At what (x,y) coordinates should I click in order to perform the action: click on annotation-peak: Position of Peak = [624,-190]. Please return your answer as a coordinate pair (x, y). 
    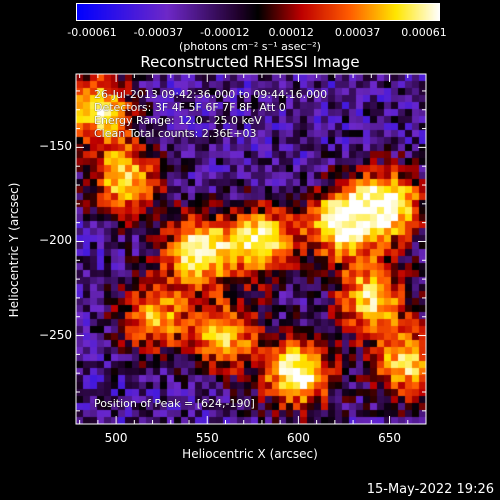
    Looking at the image, I should click on (174, 403).